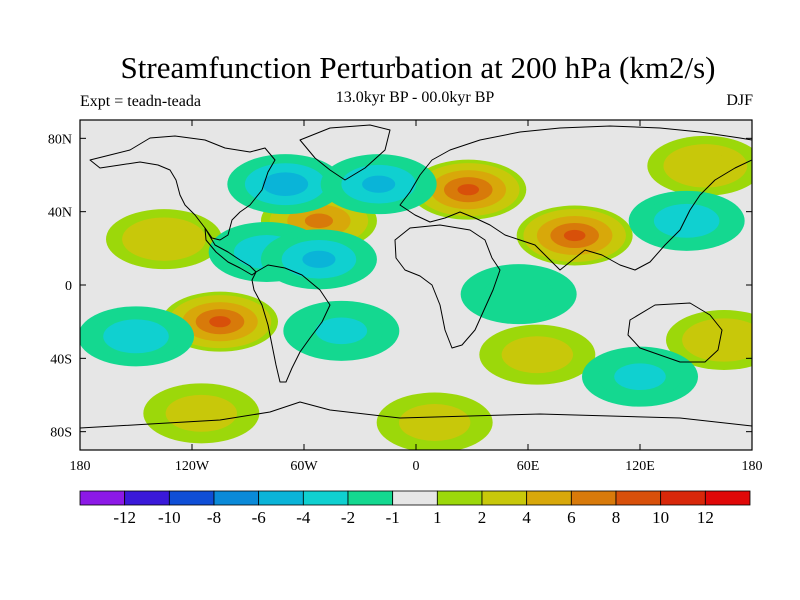 This screenshot has height=600, width=800. What do you see at coordinates (705, 517) in the screenshot?
I see `colorbar-label: 12` at bounding box center [705, 517].